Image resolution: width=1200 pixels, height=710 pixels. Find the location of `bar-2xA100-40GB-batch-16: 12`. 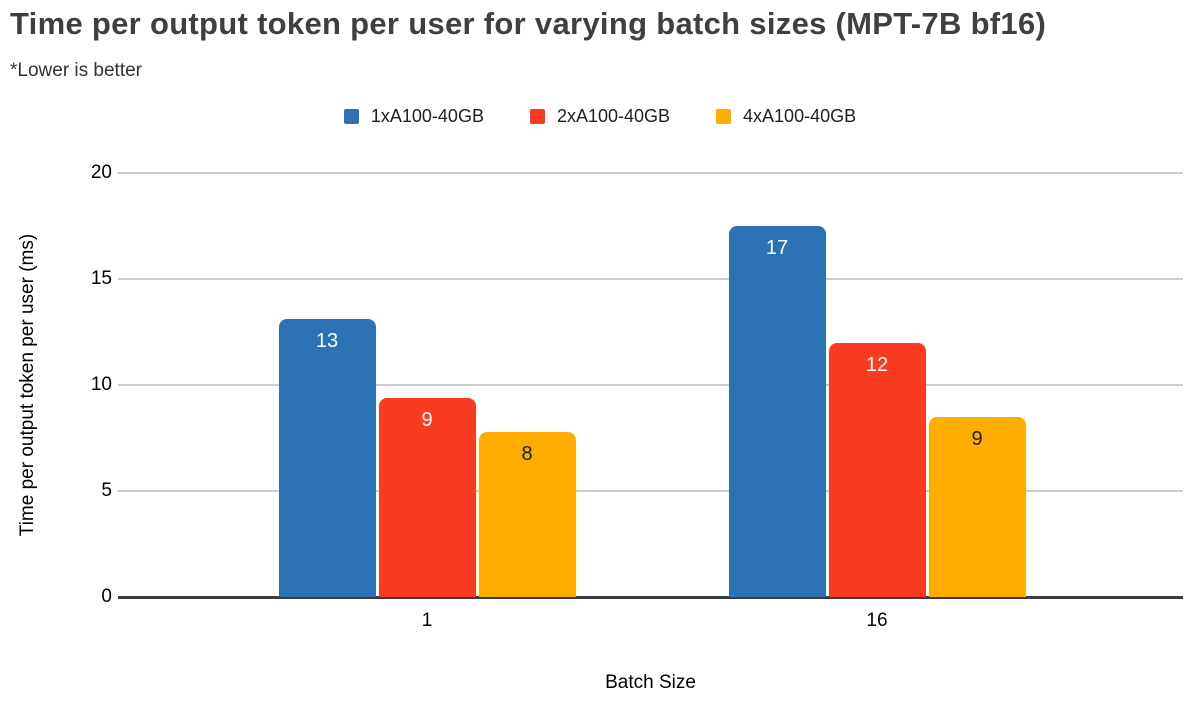

bar-2xA100-40GB-batch-16: 12 is located at coordinates (877, 469).